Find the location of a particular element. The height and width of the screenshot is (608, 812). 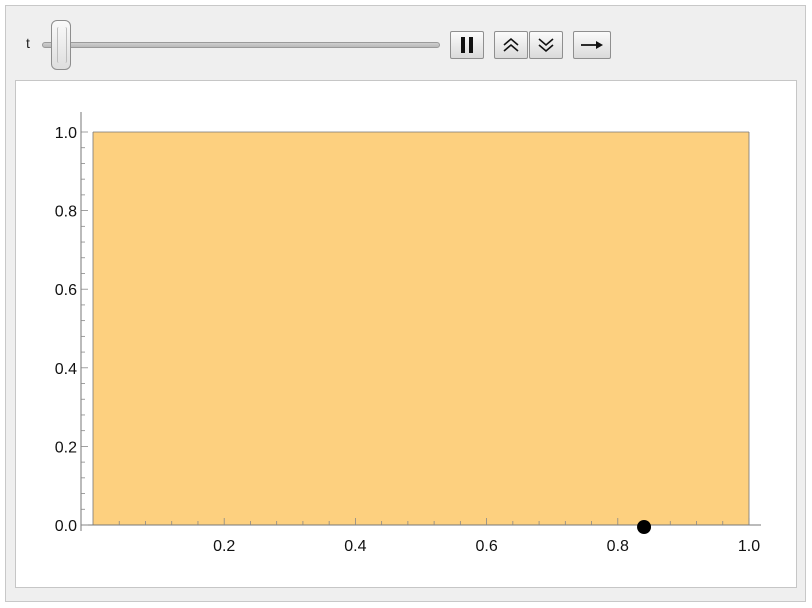

pause-icon is located at coordinates (467, 45).